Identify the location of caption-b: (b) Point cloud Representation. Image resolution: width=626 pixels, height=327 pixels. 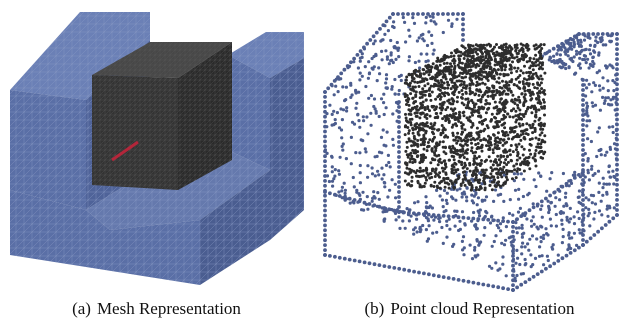
(469, 309).